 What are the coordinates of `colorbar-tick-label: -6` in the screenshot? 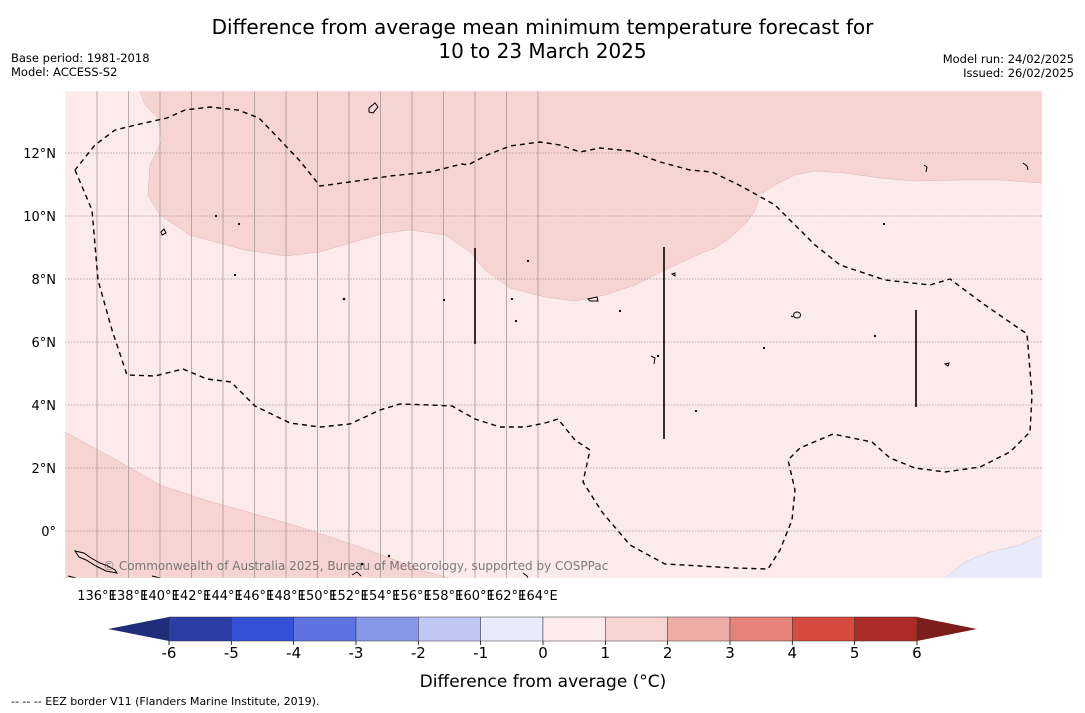 It's located at (169, 653).